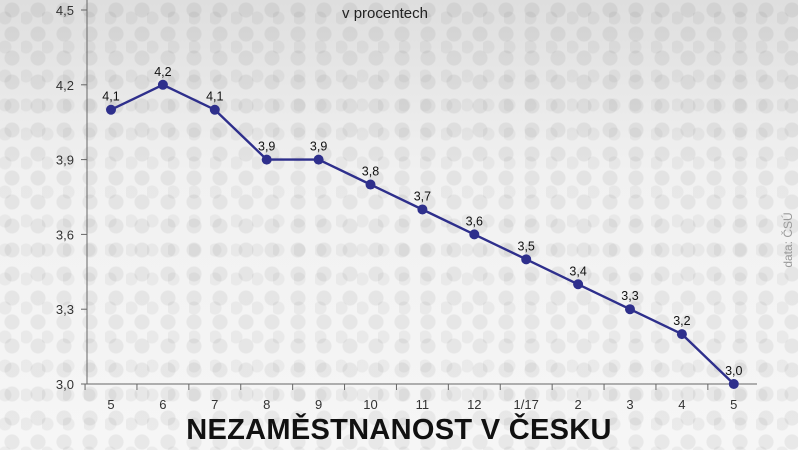 This screenshot has height=450, width=798. Describe the element at coordinates (65, 85) in the screenshot. I see `y-tick-label: 4,2` at that location.